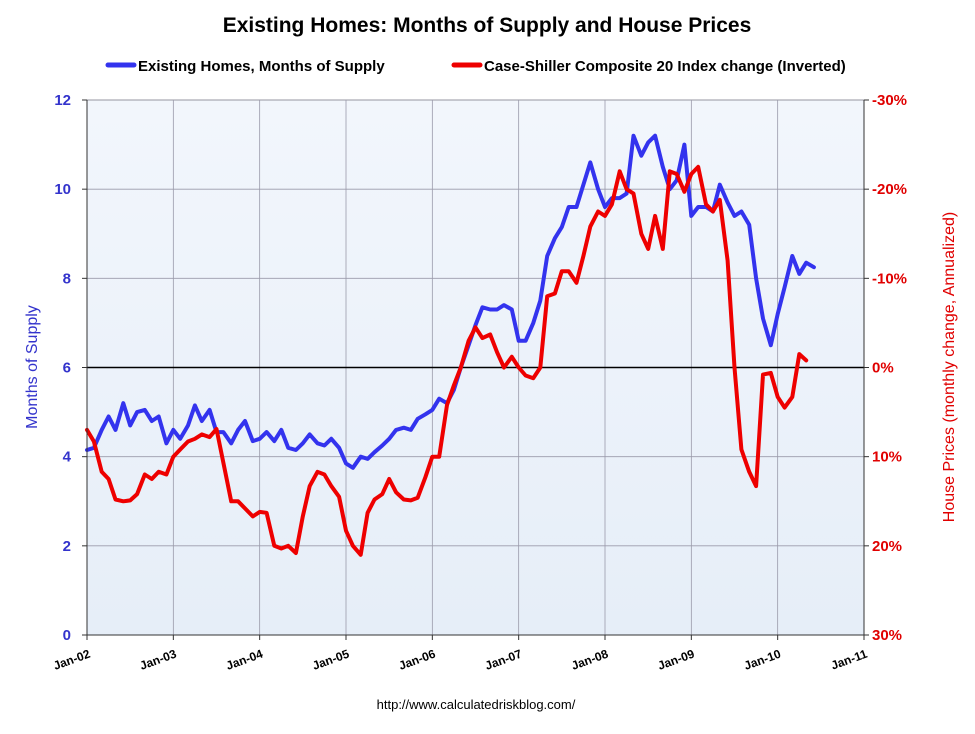 The image size is (975, 734). What do you see at coordinates (887, 457) in the screenshot?
I see `y-right-tick-label: 10%` at bounding box center [887, 457].